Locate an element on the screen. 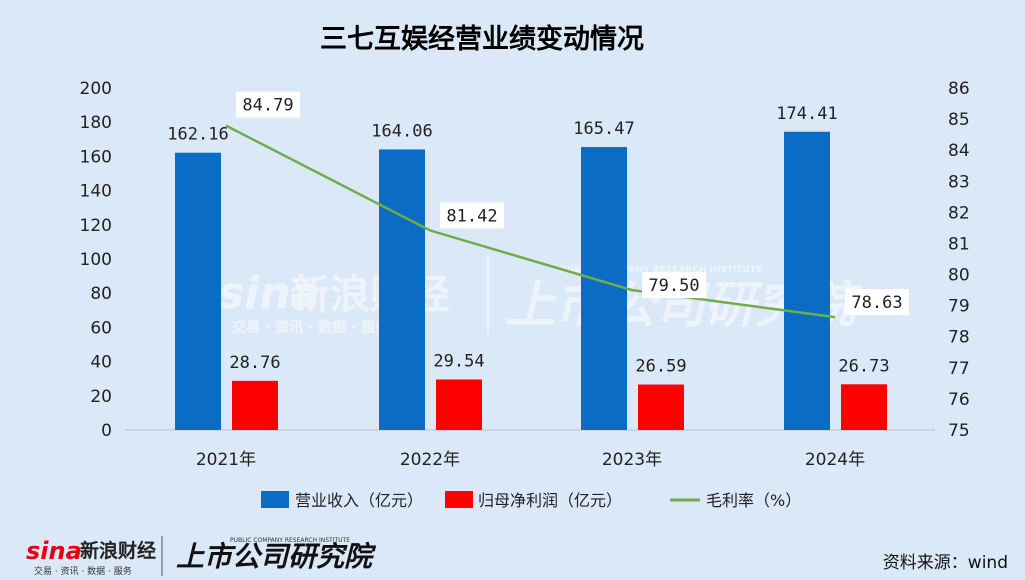  left-tick-label: 120 is located at coordinates (96, 226).